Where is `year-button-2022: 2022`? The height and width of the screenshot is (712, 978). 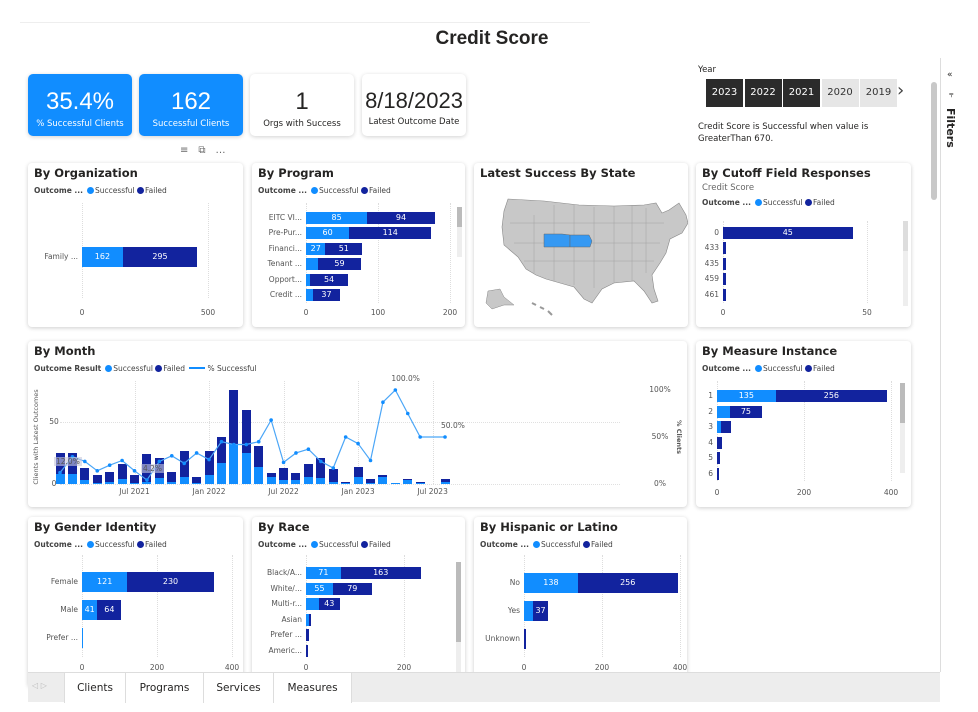
year-button-2022: 2022 is located at coordinates (763, 93).